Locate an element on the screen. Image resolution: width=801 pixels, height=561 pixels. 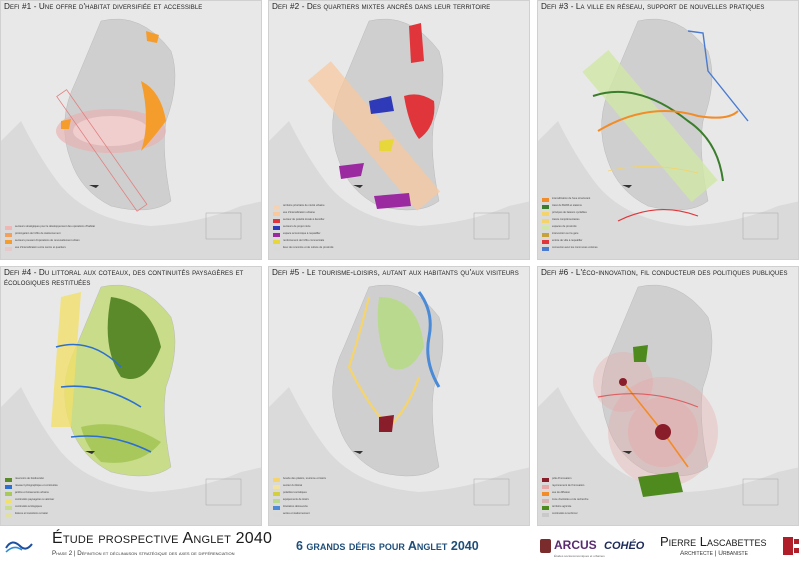
footer is located at coordinates (400, 544).